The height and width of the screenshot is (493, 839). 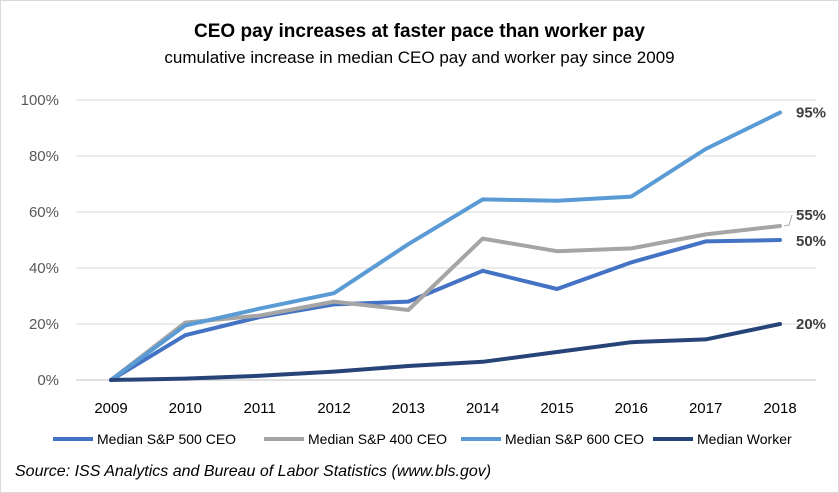 I want to click on label-leader-line, so click(x=788, y=220).